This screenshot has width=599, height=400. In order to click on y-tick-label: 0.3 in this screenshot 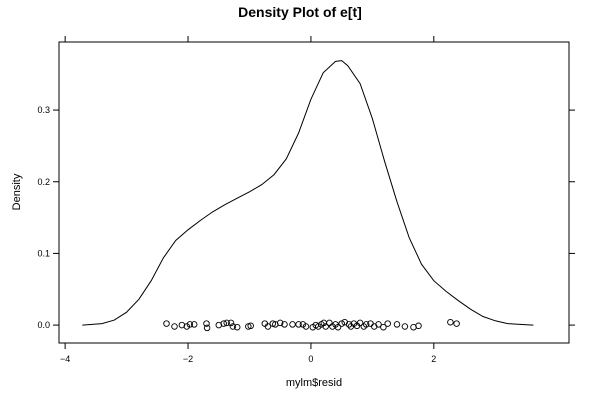, I will do `click(43, 110)`.